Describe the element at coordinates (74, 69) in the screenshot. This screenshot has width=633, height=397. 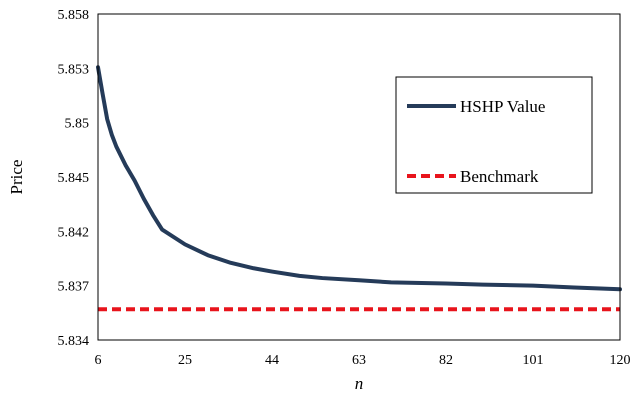
I see `y-tick-label: 5.853` at that location.